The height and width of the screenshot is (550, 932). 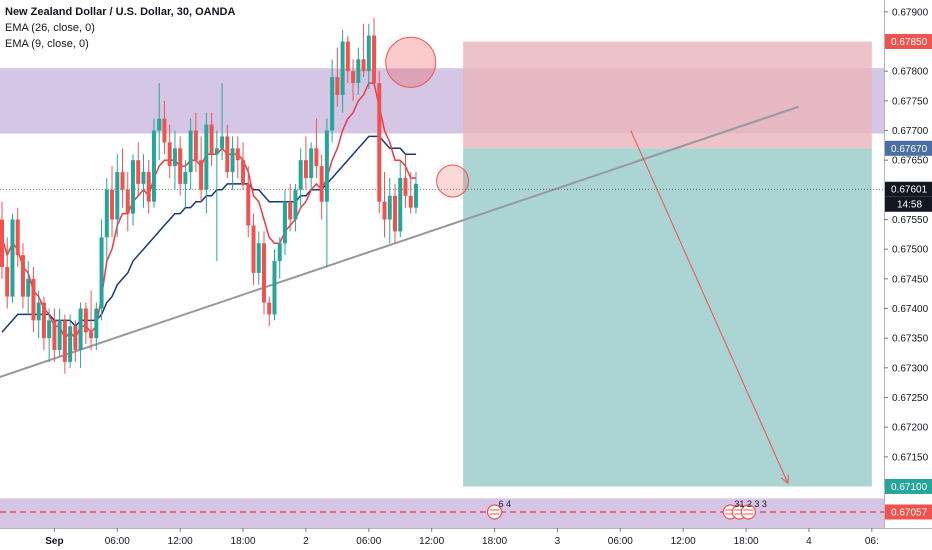 I want to click on x-tick-label: 3, so click(x=558, y=541).